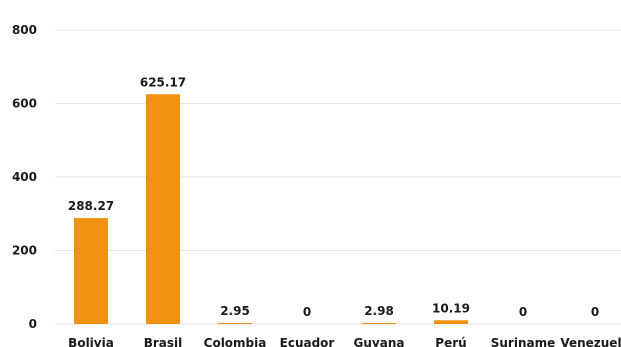 The height and width of the screenshot is (347, 621). What do you see at coordinates (523, 341) in the screenshot?
I see `x-tick-label: Suriname` at bounding box center [523, 341].